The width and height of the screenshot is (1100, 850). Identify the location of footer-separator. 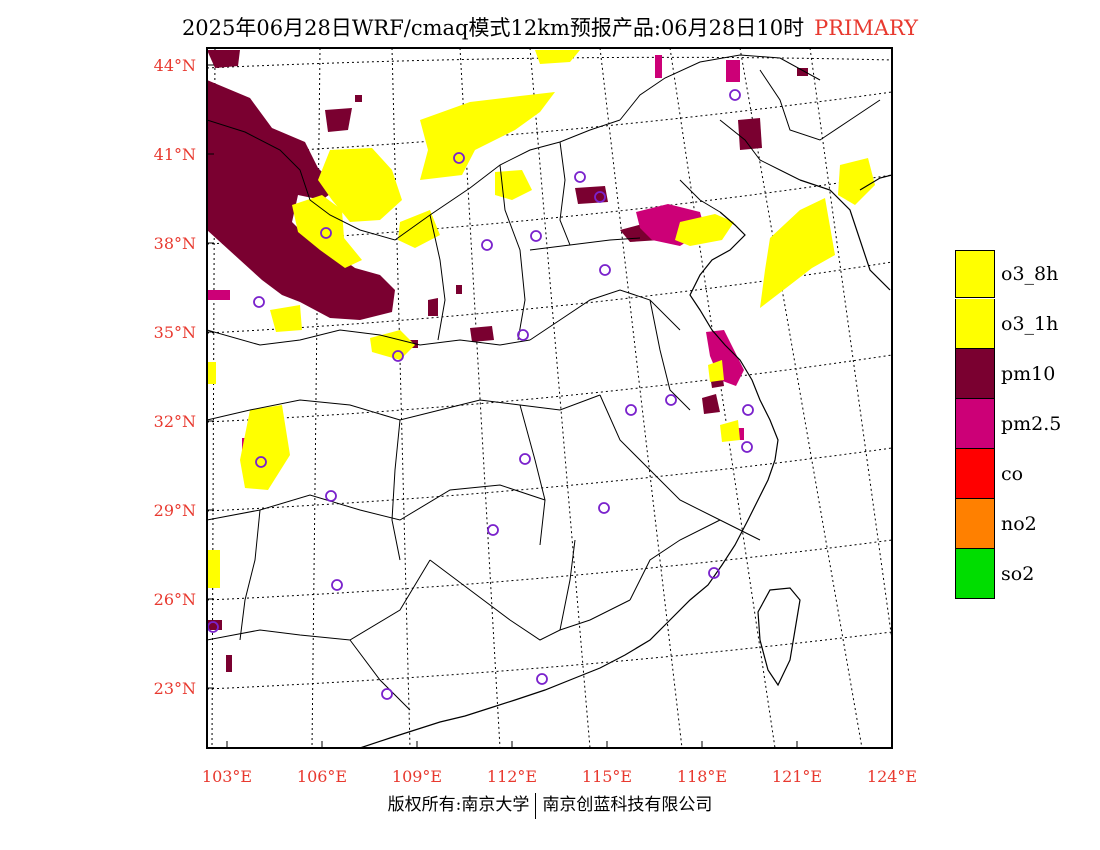
(536, 805).